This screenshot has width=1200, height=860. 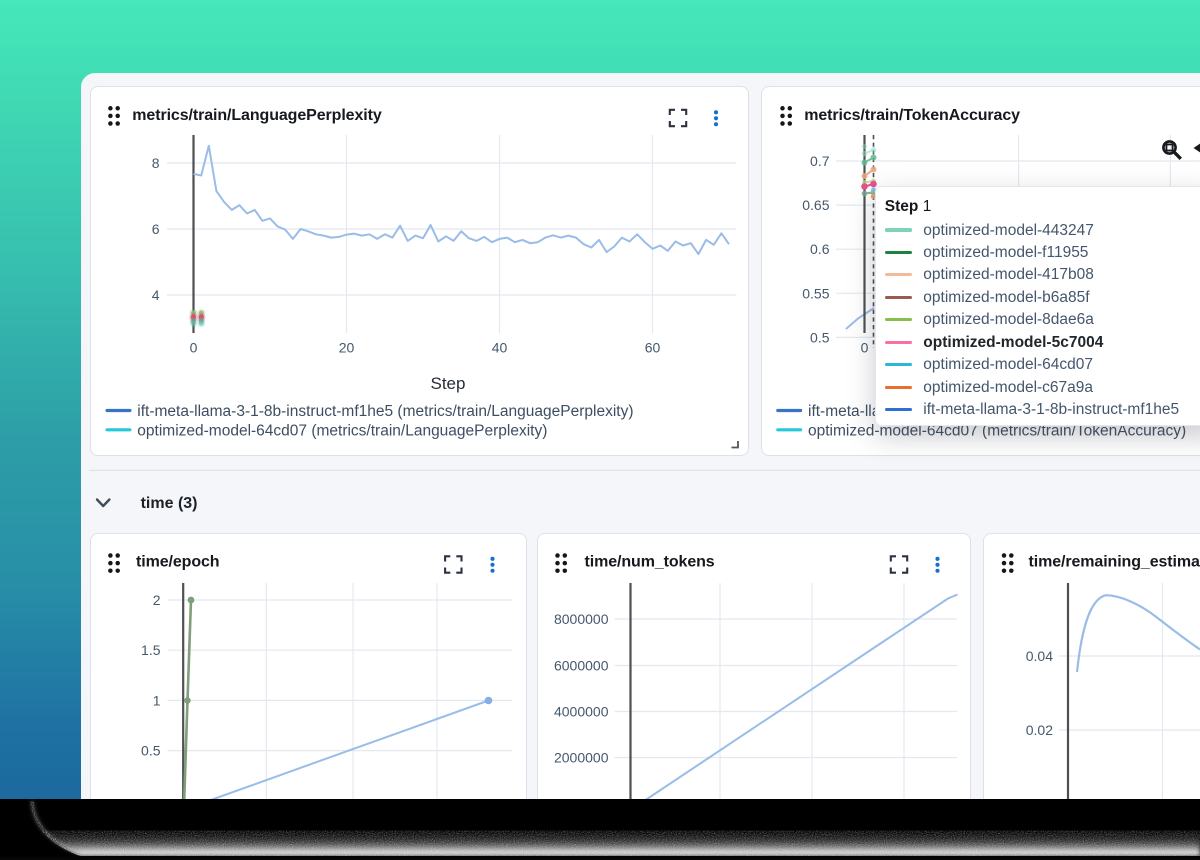 I want to click on svg-text: metrics/train/TokenAccuracy, so click(x=912, y=115).